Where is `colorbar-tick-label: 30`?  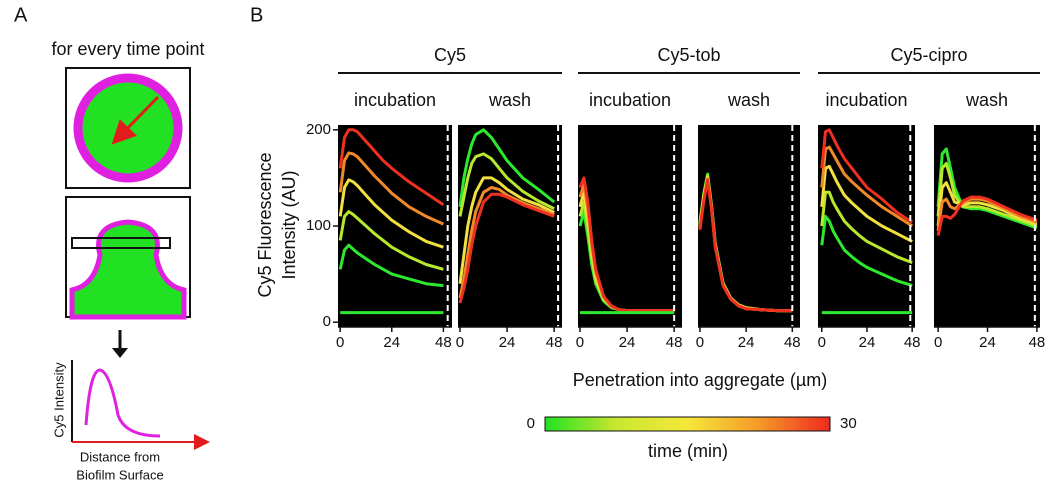
colorbar-tick-label: 30 is located at coordinates (848, 423).